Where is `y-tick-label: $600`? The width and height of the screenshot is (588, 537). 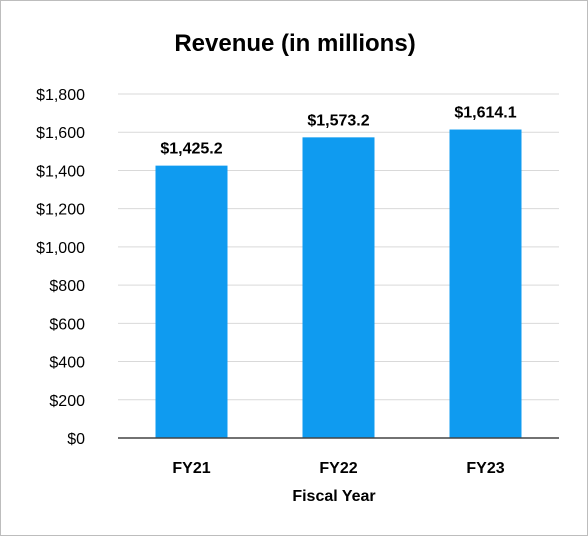
y-tick-label: $600 is located at coordinates (67, 324).